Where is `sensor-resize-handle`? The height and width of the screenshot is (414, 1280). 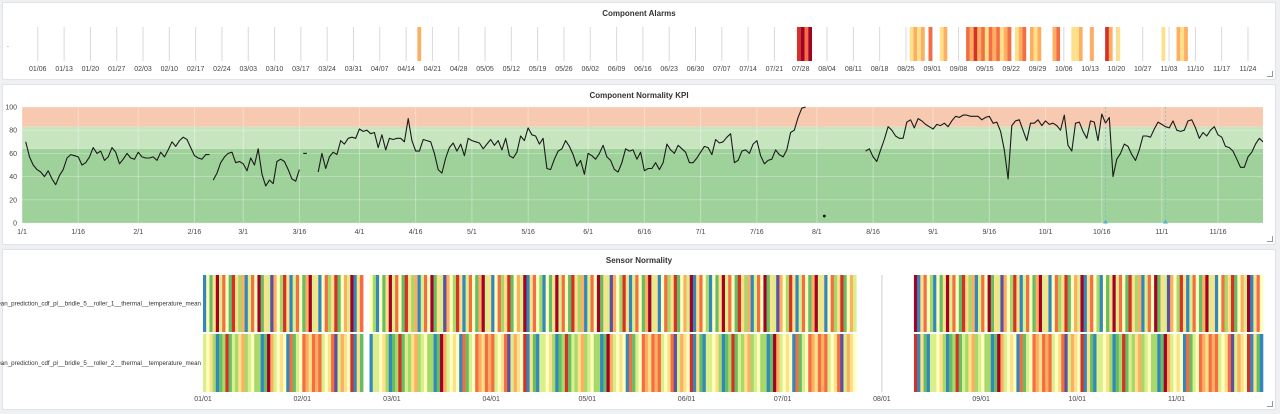
sensor-resize-handle is located at coordinates (1270, 404).